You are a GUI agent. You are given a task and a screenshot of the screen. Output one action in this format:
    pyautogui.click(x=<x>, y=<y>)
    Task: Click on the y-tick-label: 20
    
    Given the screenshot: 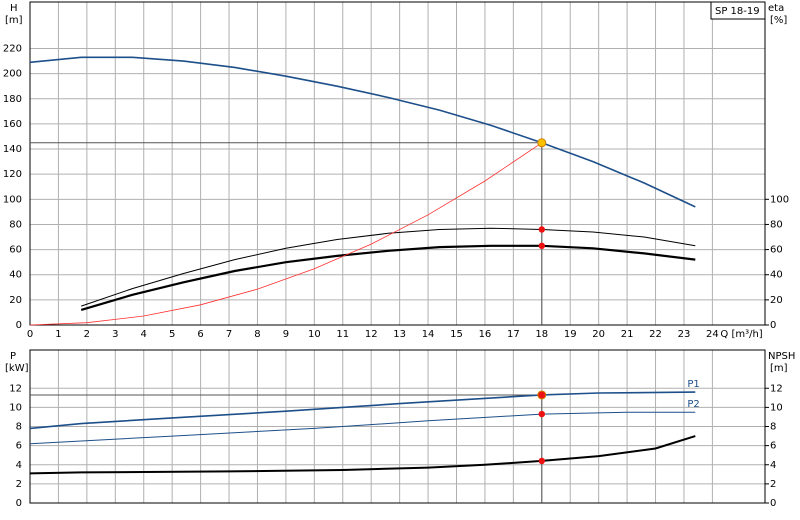 What is the action you would take?
    pyautogui.click(x=15, y=300)
    